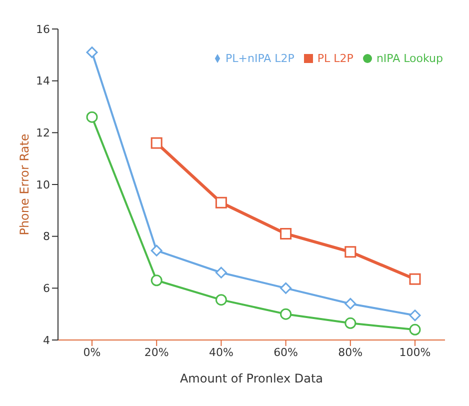  I want to click on legend-label: PL L2P, so click(335, 58).